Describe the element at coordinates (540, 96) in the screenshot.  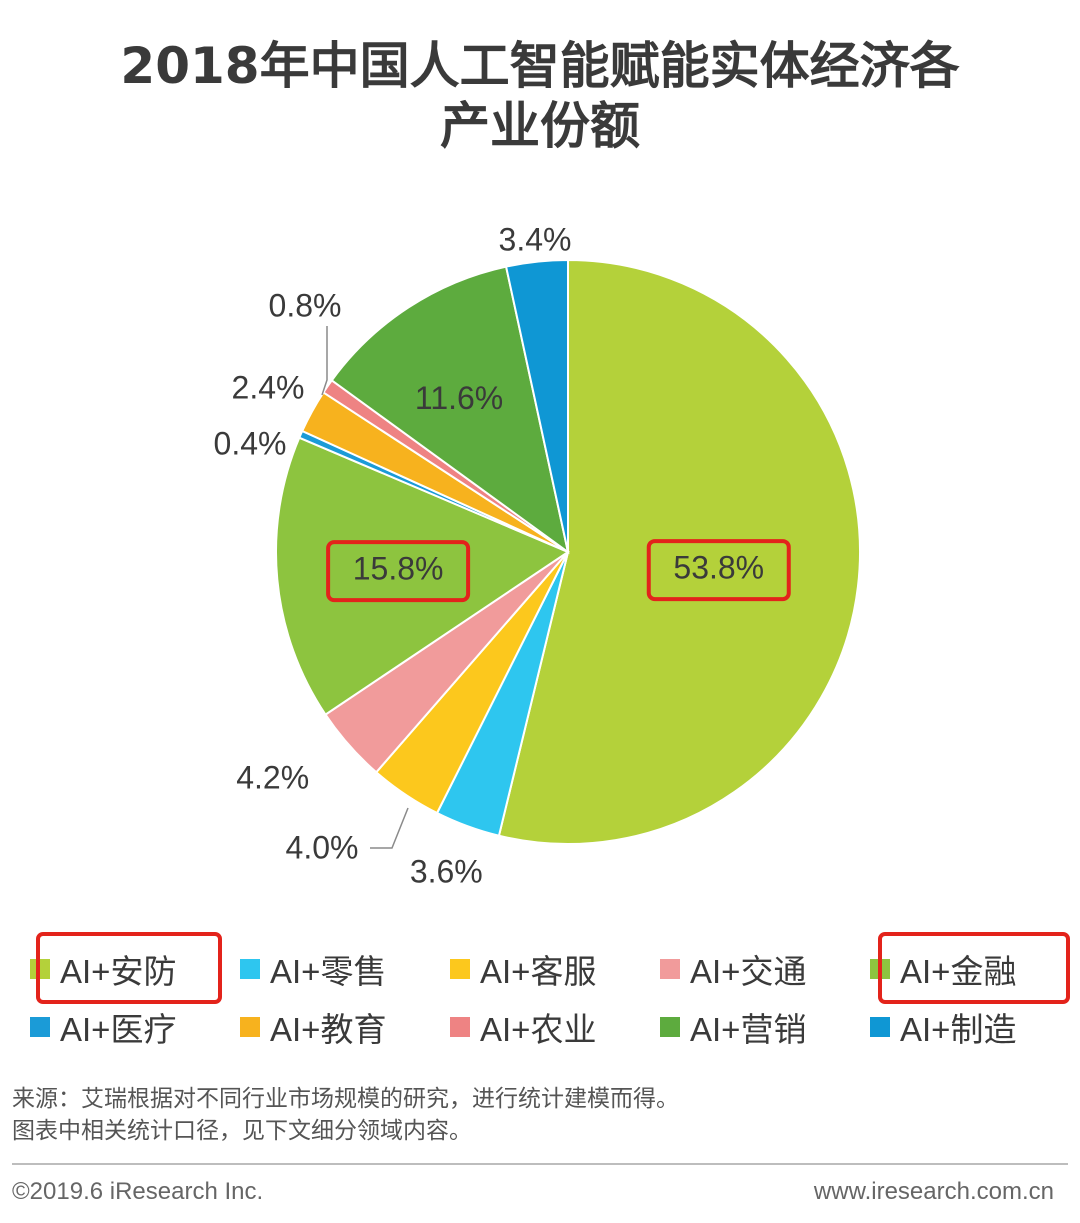
I see `chart-title: 2018年中国人工智能赋能实体经济各 产业份额` at that location.